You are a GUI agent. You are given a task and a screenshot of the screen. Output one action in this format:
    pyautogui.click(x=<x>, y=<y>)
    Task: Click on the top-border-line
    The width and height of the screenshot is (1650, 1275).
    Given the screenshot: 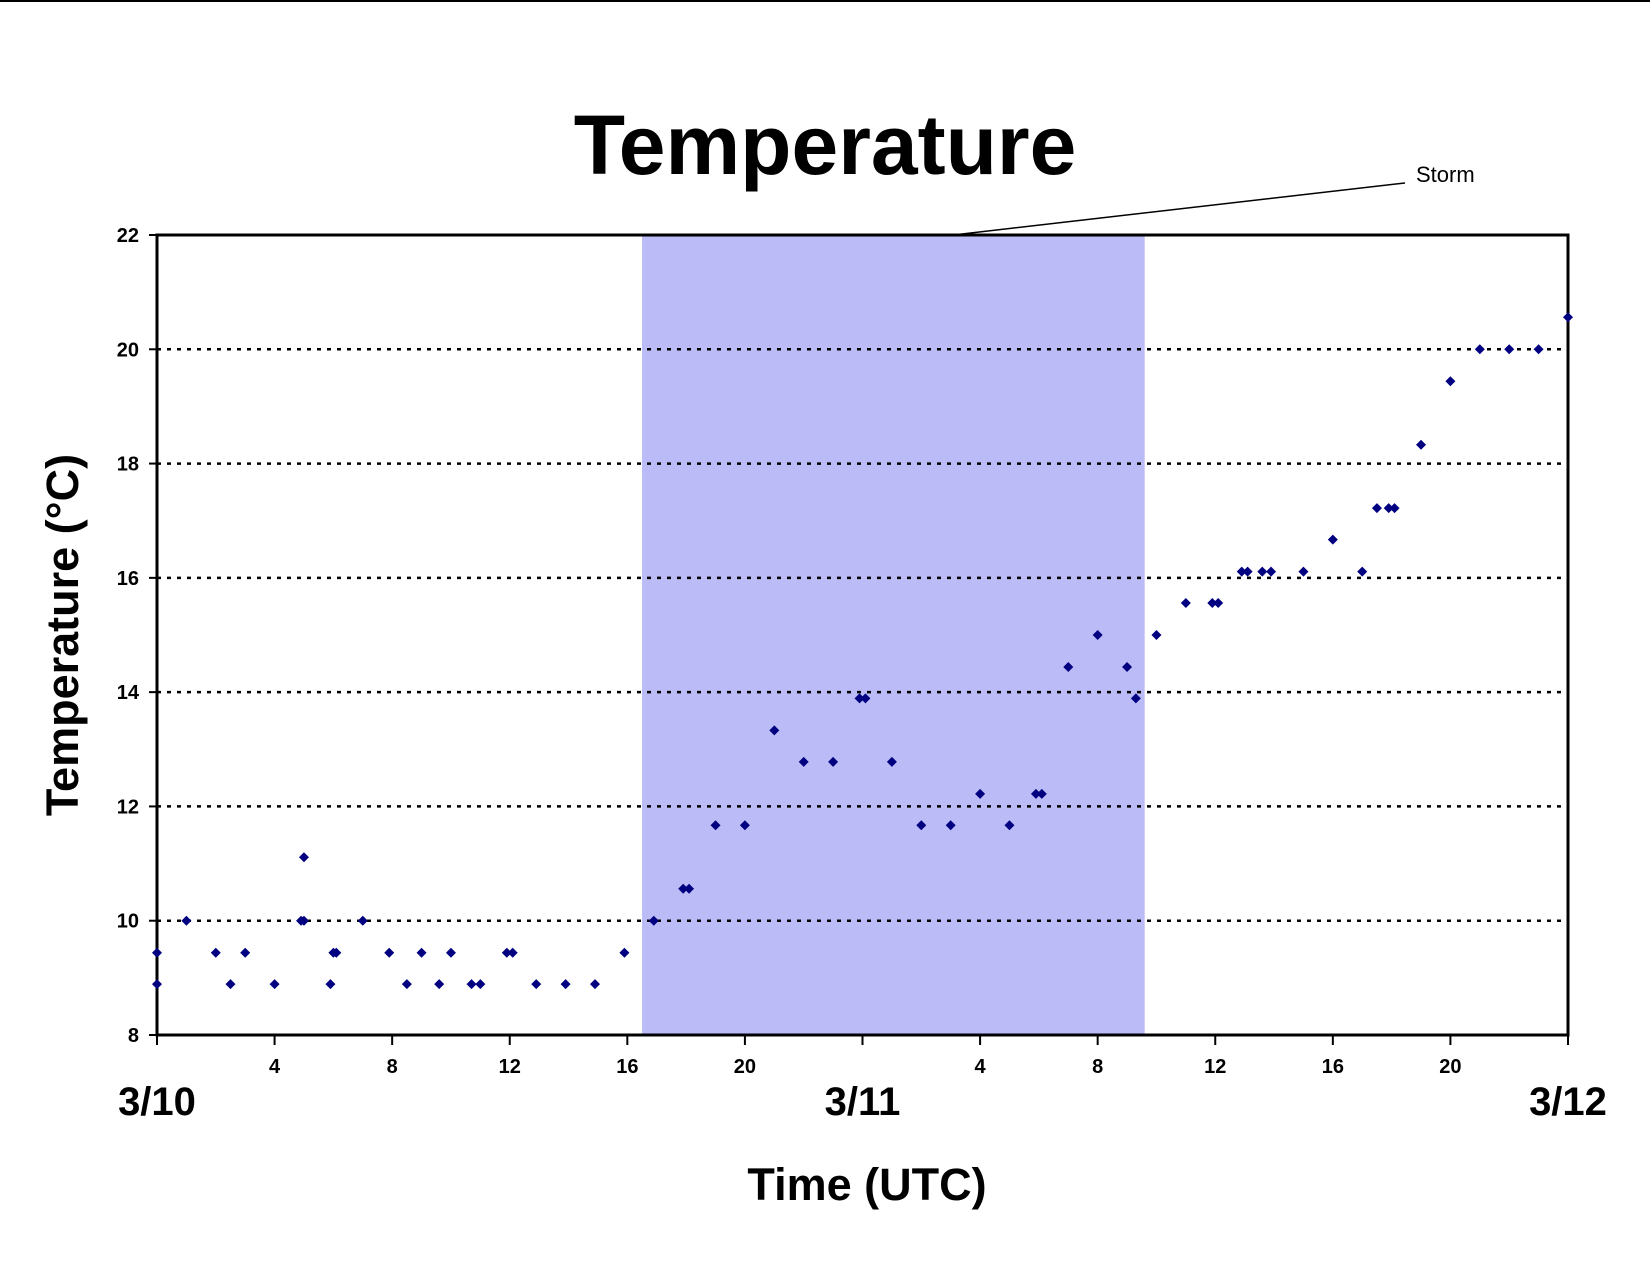 What is the action you would take?
    pyautogui.click(x=825, y=1)
    